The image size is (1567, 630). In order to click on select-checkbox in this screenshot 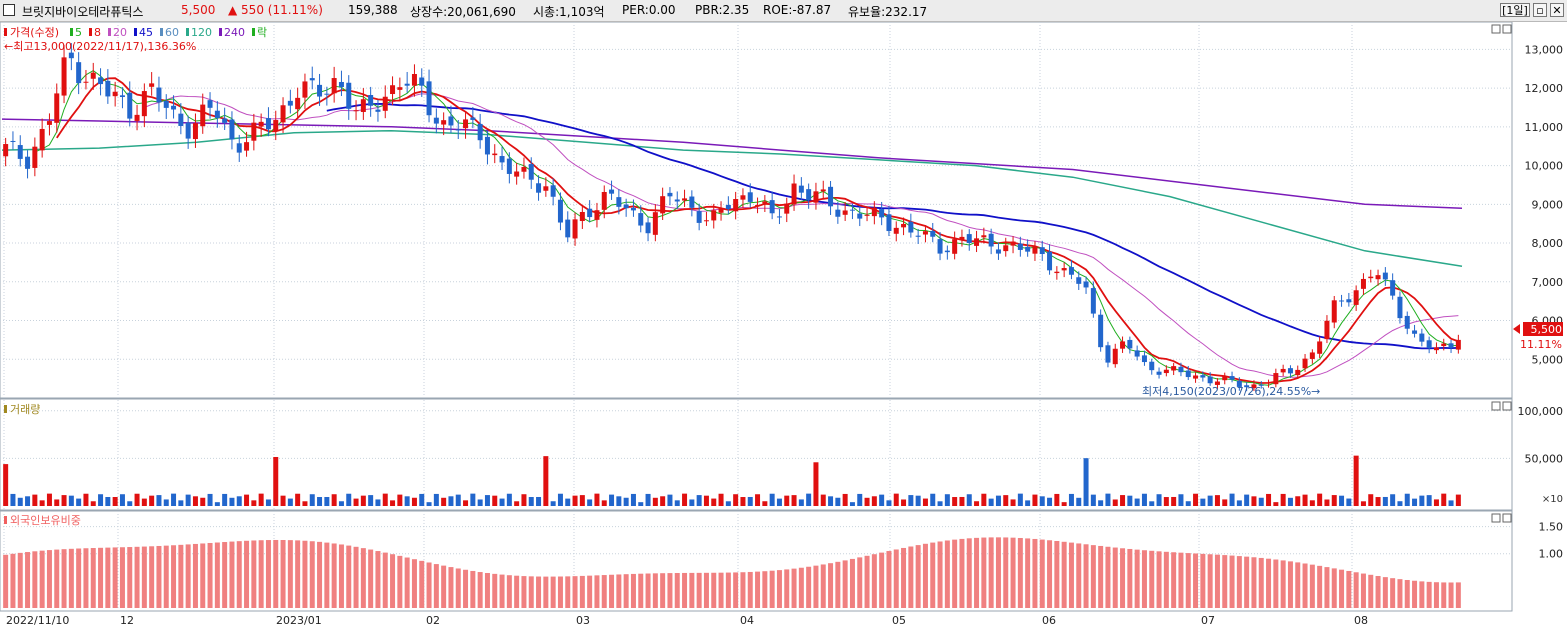, I will do `click(9, 10)`.